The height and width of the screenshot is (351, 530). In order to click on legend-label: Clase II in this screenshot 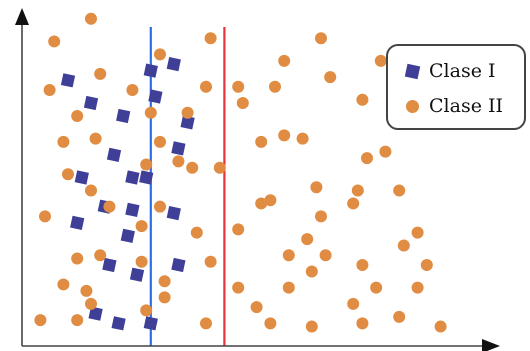, I will do `click(466, 106)`.